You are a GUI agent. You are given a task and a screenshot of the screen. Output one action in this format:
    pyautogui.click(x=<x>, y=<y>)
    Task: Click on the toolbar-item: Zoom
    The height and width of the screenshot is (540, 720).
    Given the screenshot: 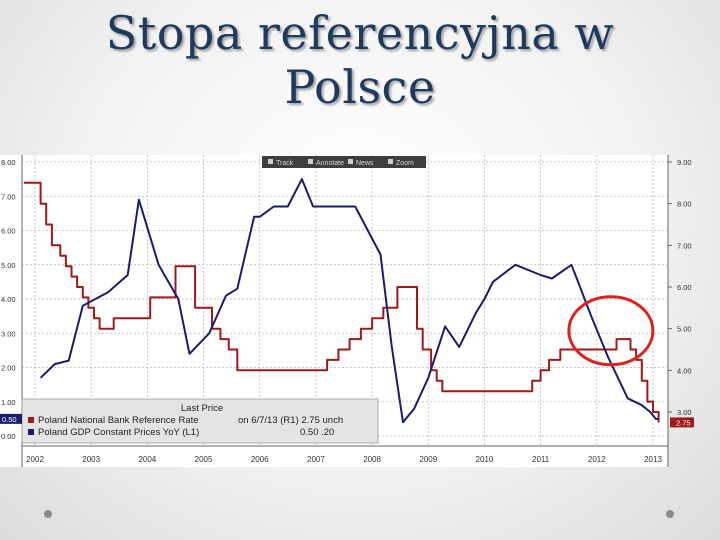 What is the action you would take?
    pyautogui.click(x=401, y=163)
    